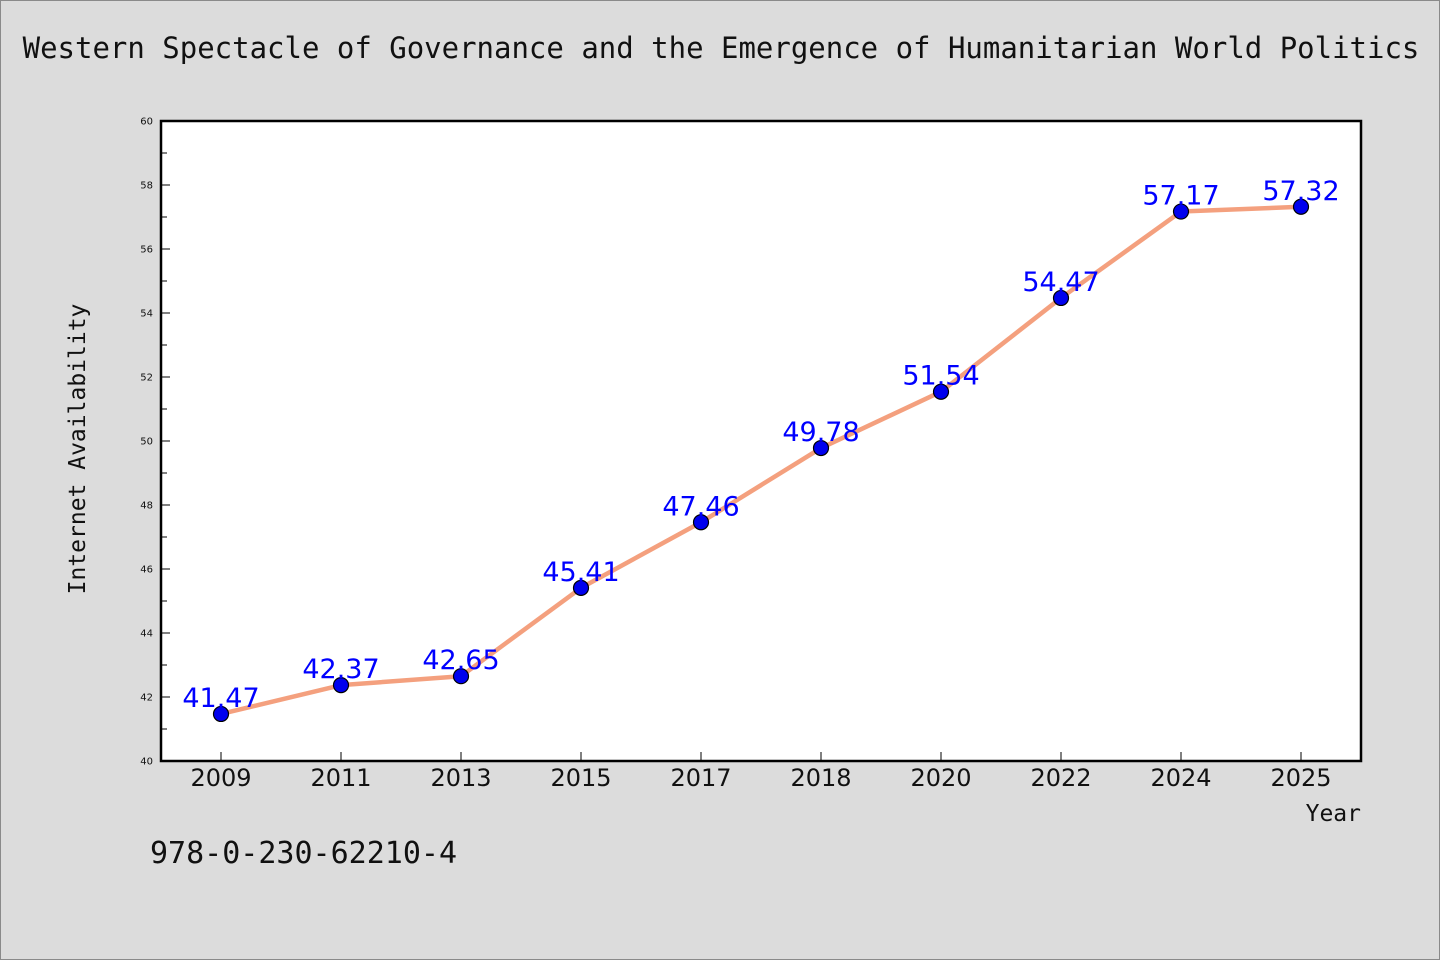  I want to click on y-tick-label: 40, so click(146, 762).